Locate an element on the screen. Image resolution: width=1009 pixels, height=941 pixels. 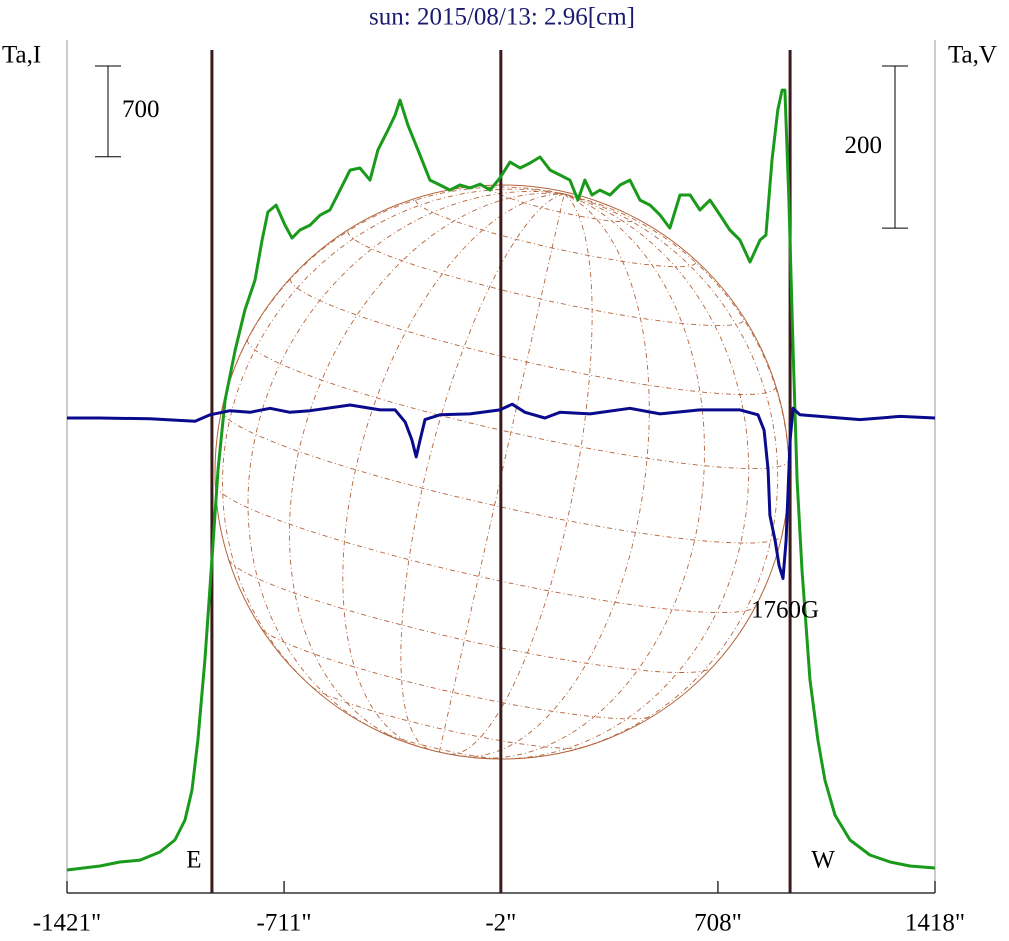
y-axis-label: Ta,I is located at coordinates (21, 55).